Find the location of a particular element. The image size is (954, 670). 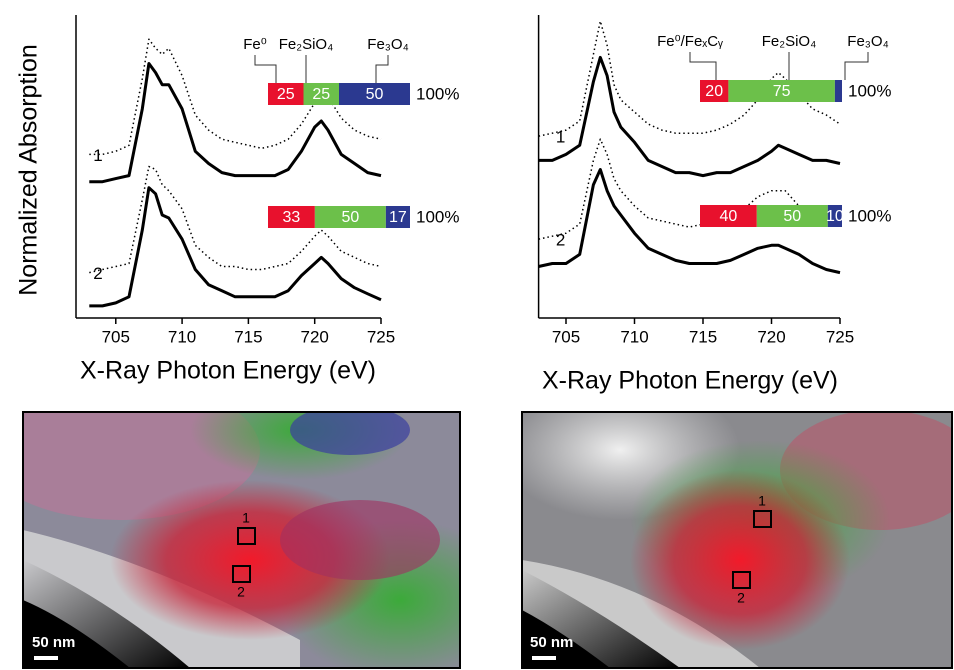

y-axis-label: Normalized Absorption is located at coordinates (29, 170).